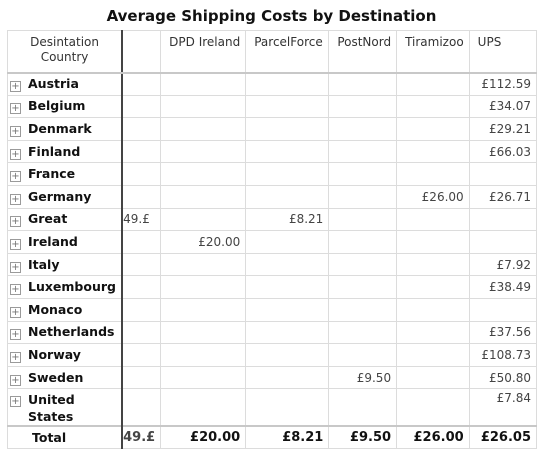  I want to click on value-cell: £50.80, so click(502, 377).